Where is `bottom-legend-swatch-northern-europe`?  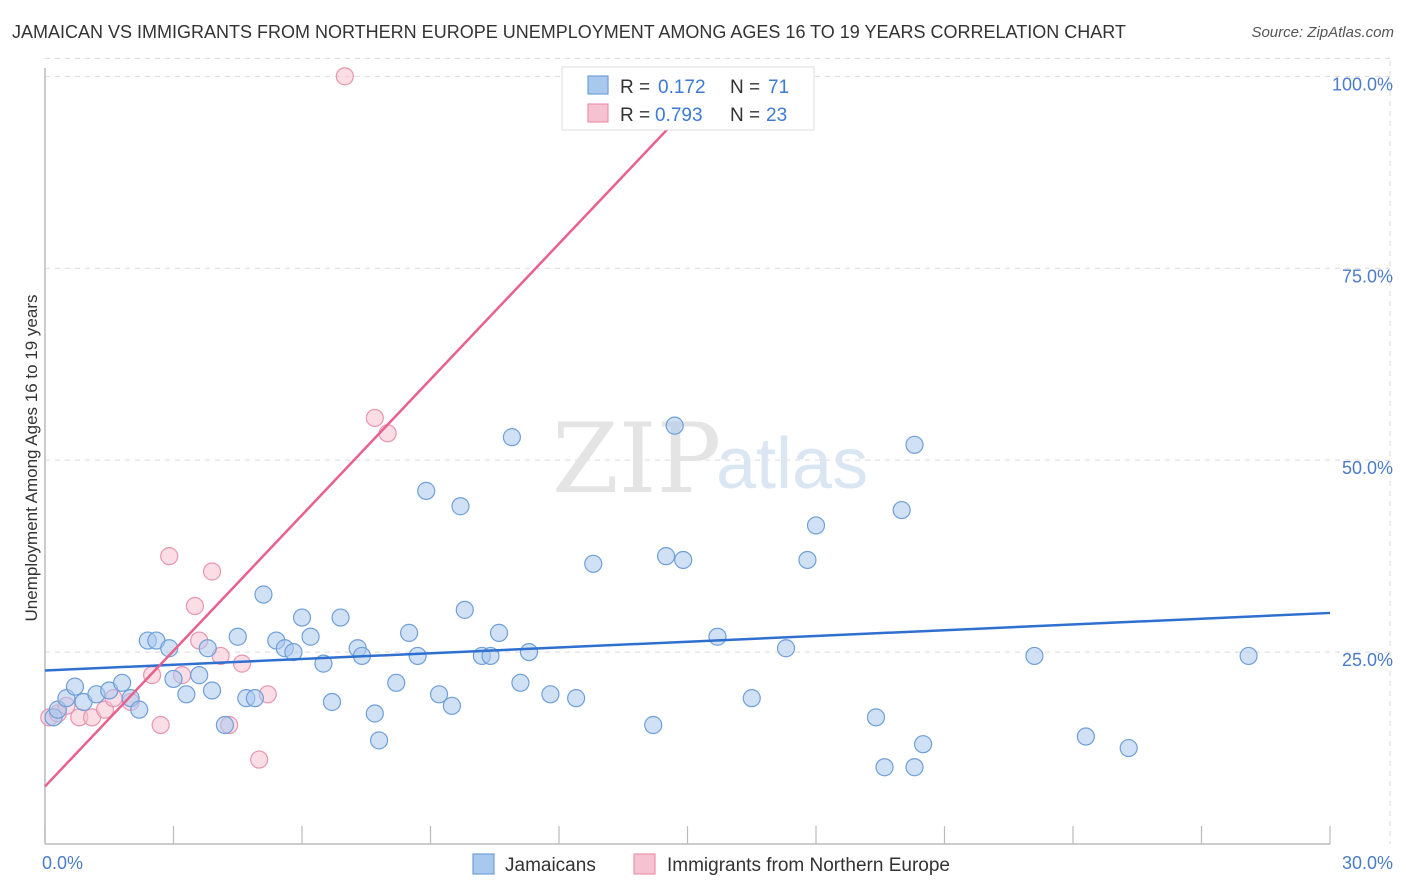 bottom-legend-swatch-northern-europe is located at coordinates (644, 864).